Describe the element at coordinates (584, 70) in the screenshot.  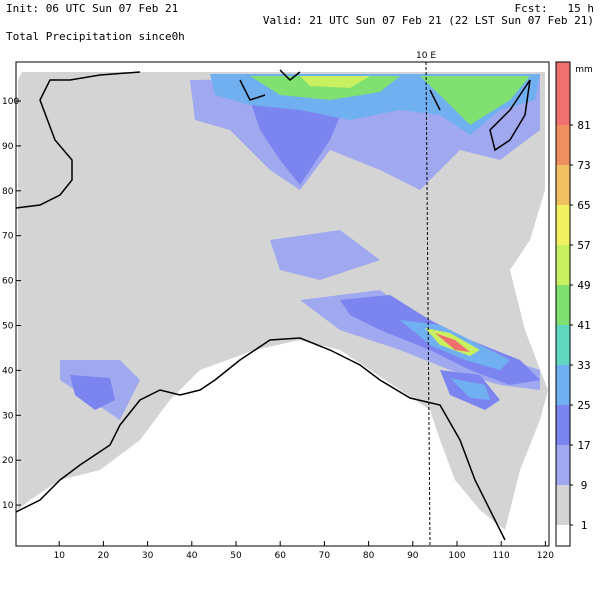
I see `colorbar-unit: mm` at that location.